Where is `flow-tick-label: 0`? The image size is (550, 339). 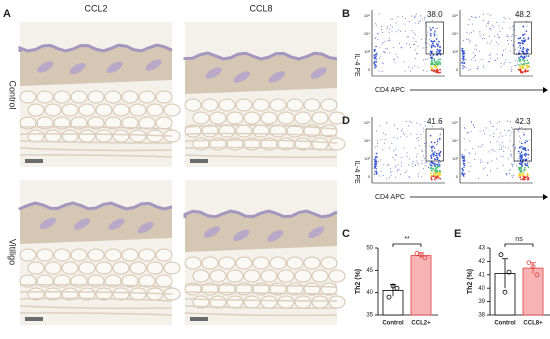
flow-tick-label: 0 is located at coordinates (457, 69).